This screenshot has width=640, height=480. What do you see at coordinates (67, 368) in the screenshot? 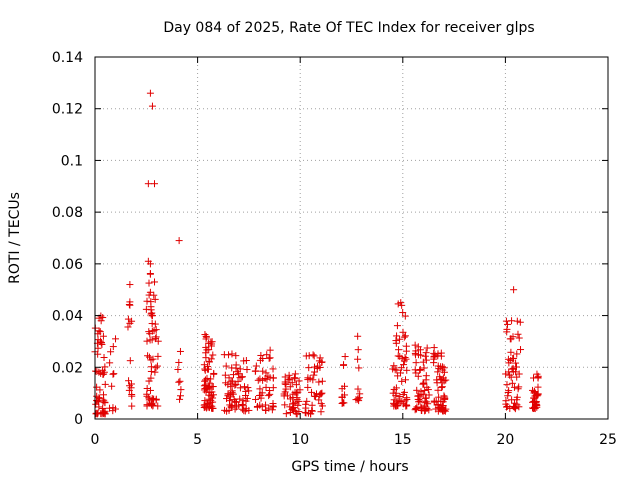
I see `y-tick-label: 0.02` at bounding box center [67, 368].